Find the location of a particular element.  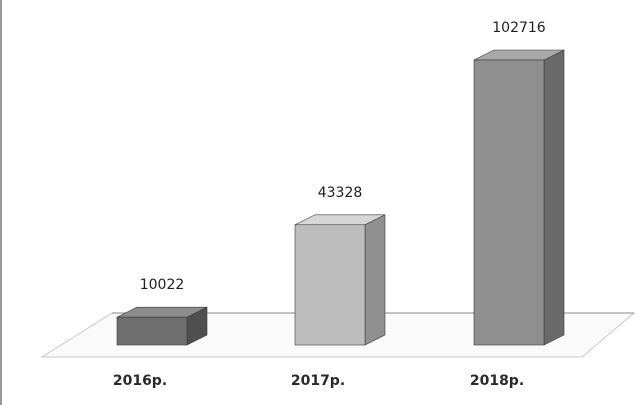

x-tick-labels-group: 2016р. 2017р. 2018р. is located at coordinates (318, 381).